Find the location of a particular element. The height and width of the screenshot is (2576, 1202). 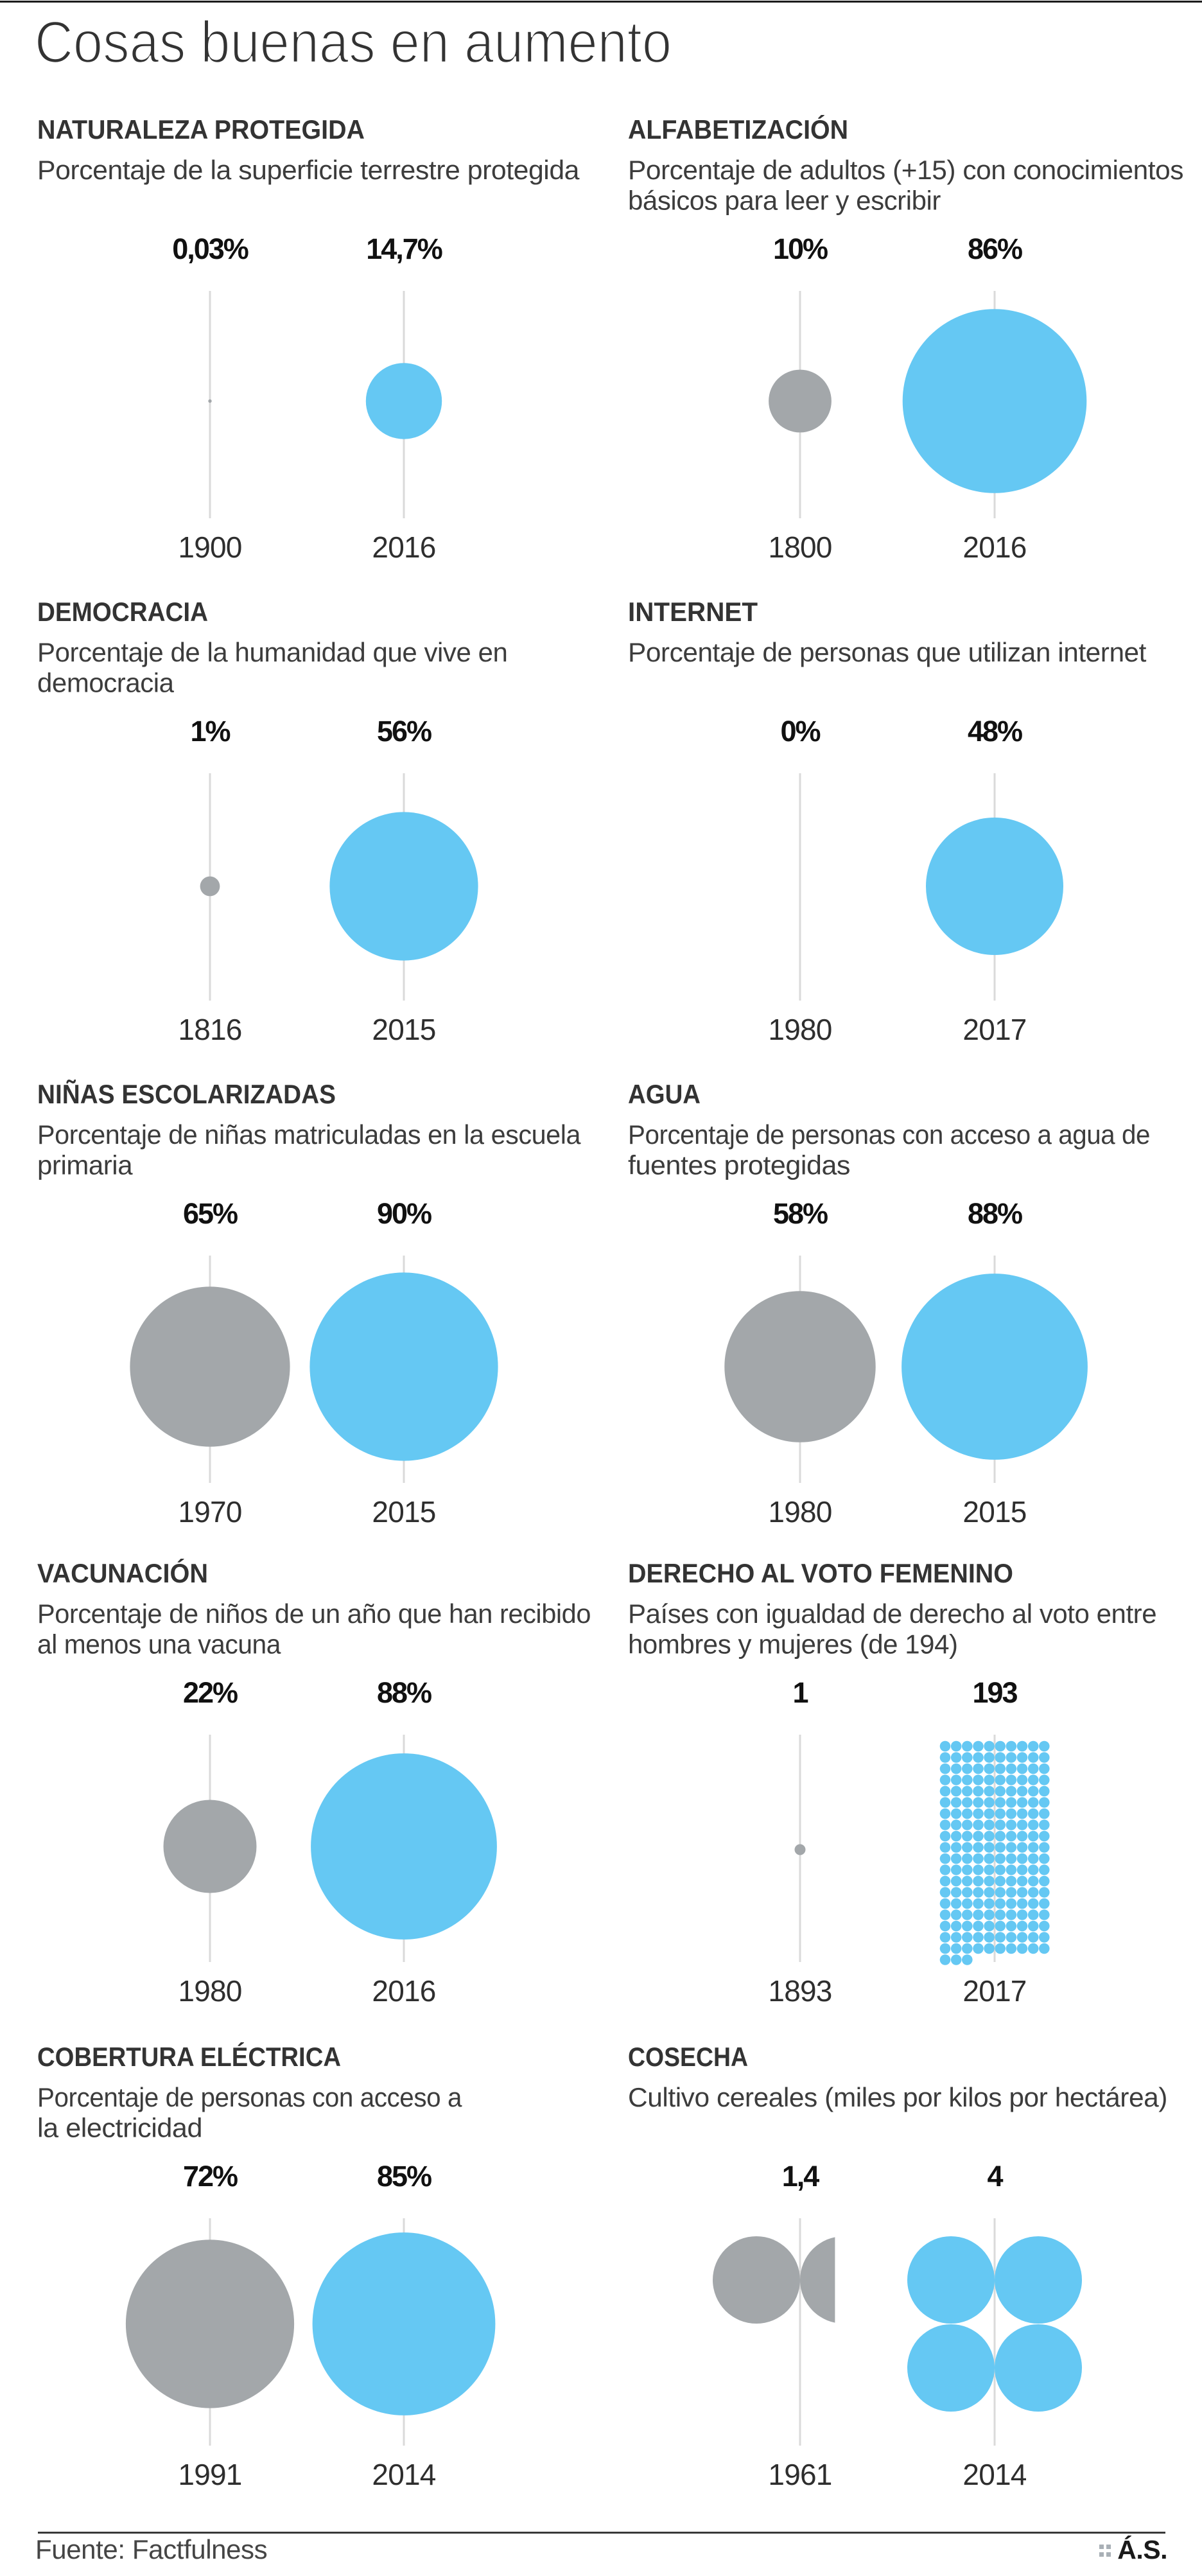

svg-text: 193 is located at coordinates (994, 1693).